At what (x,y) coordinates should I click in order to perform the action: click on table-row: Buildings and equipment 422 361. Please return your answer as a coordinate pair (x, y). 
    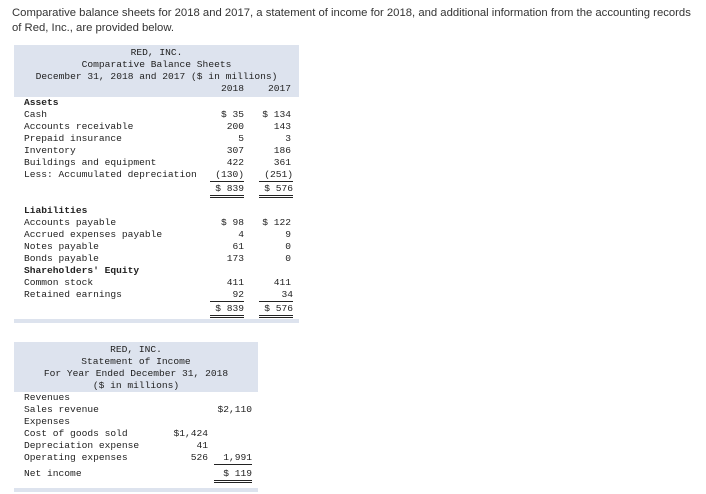
    Looking at the image, I should click on (156, 163).